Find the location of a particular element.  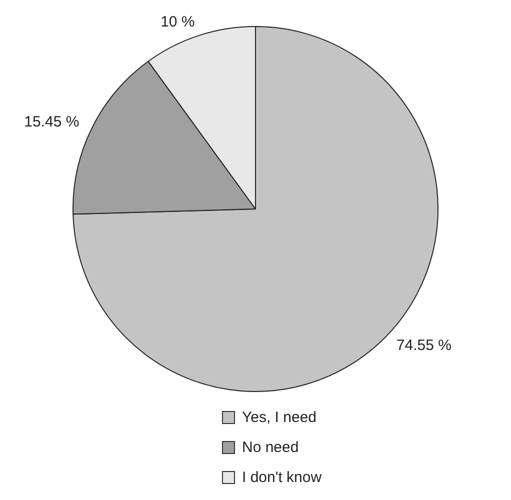

data-label: 74.55 % is located at coordinates (424, 345).